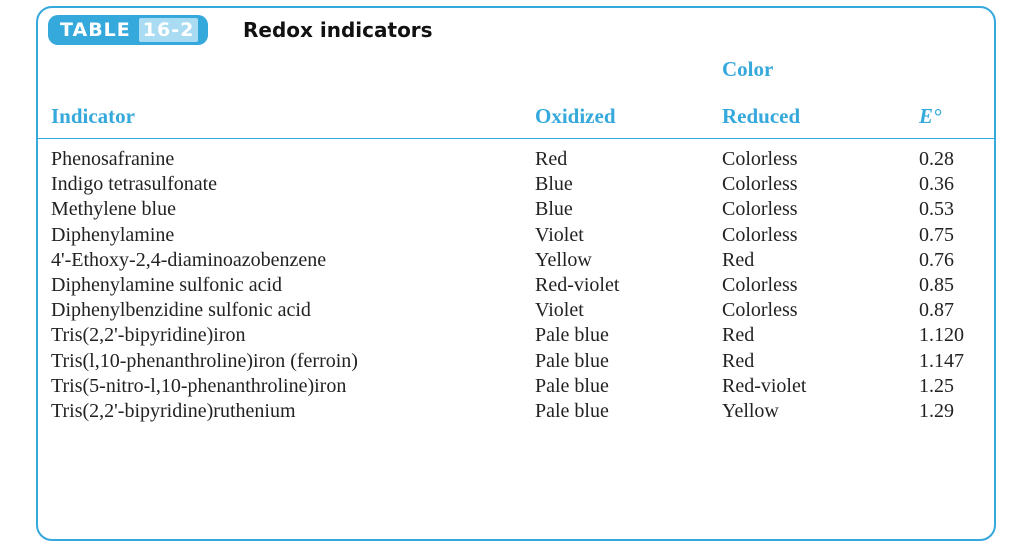 This screenshot has height=545, width=1024. What do you see at coordinates (199, 385) in the screenshot?
I see `cell-indicator: Tris(5-nitro-l,10-phenanthroline)iron` at bounding box center [199, 385].